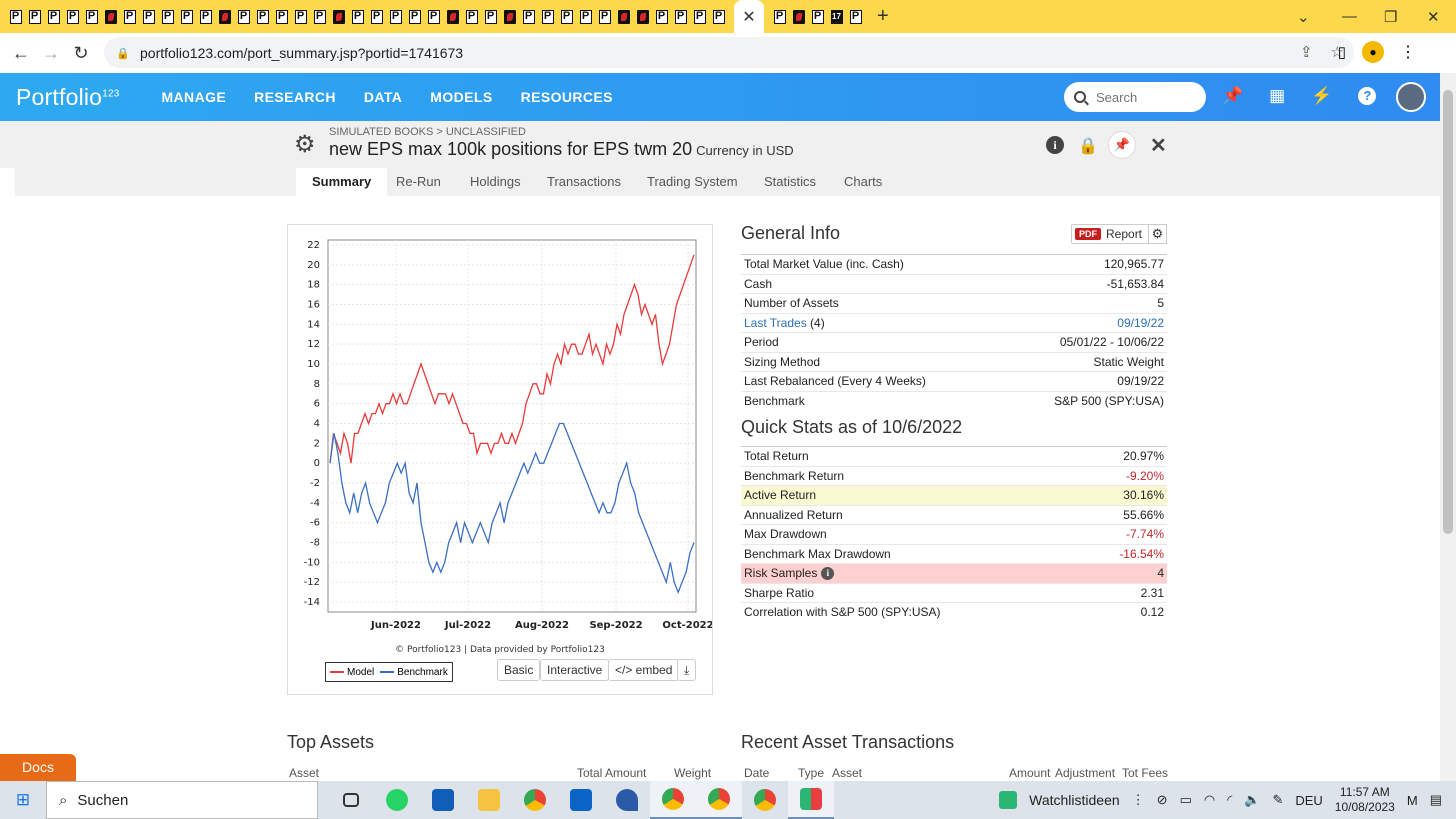 This screenshot has height=819, width=1456. I want to click on profile-icon: ●, so click(1373, 52).